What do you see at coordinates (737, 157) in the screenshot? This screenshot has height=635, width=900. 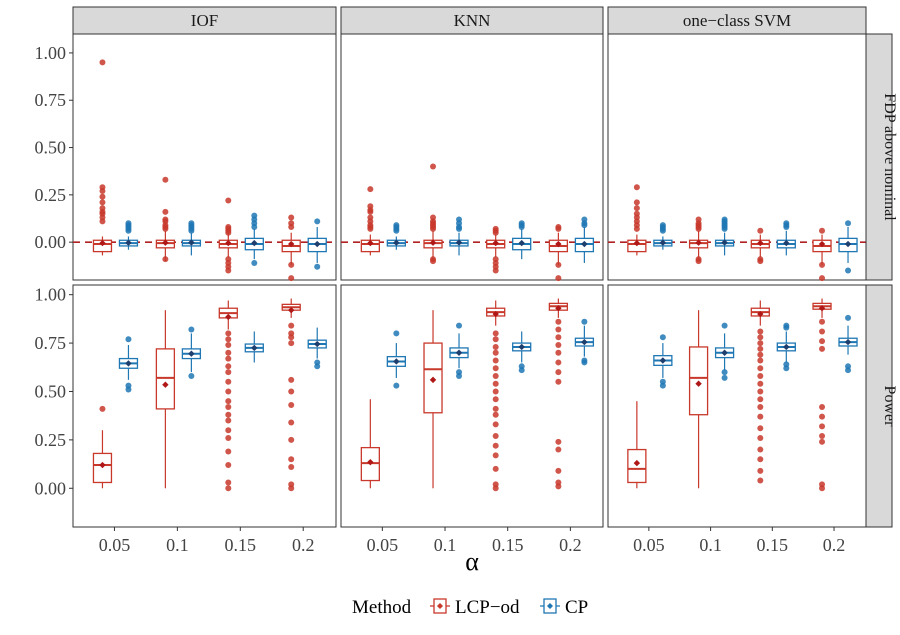 I see `panel-border` at bounding box center [737, 157].